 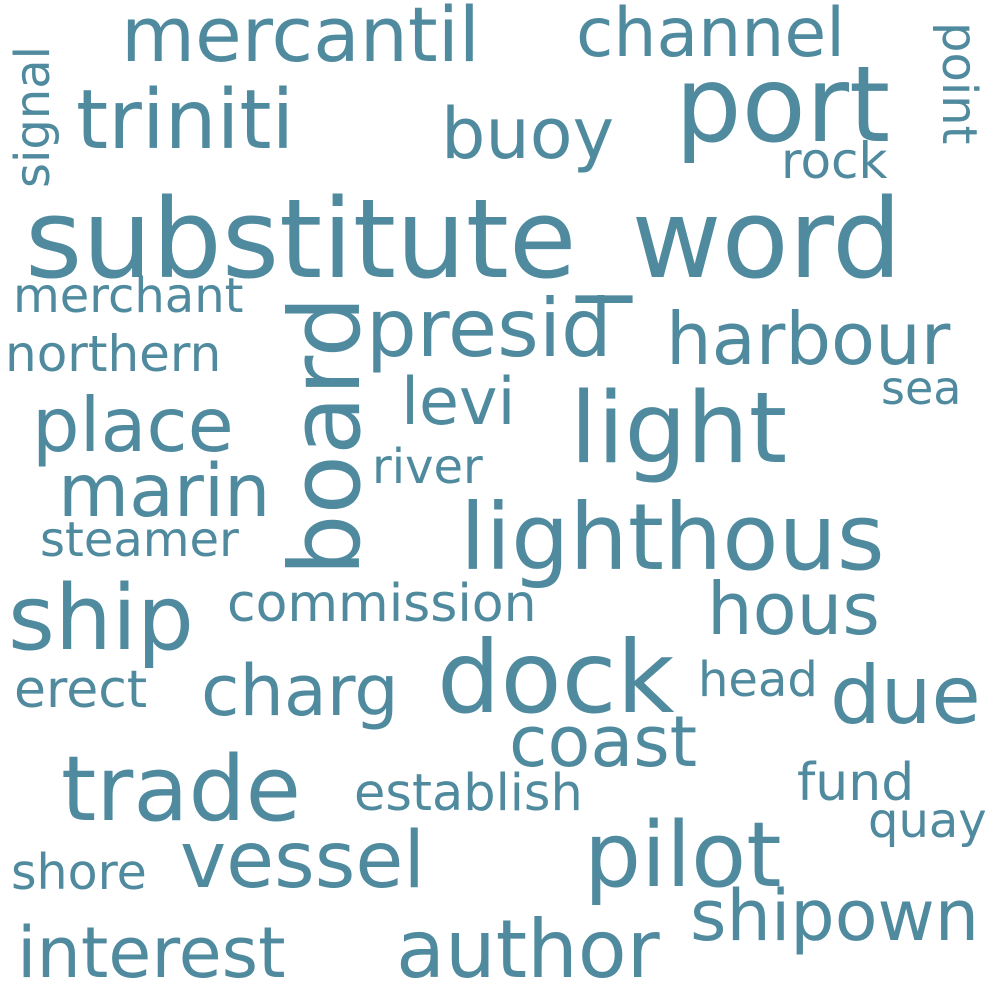 I want to click on word-commission: commission, so click(x=382, y=604).